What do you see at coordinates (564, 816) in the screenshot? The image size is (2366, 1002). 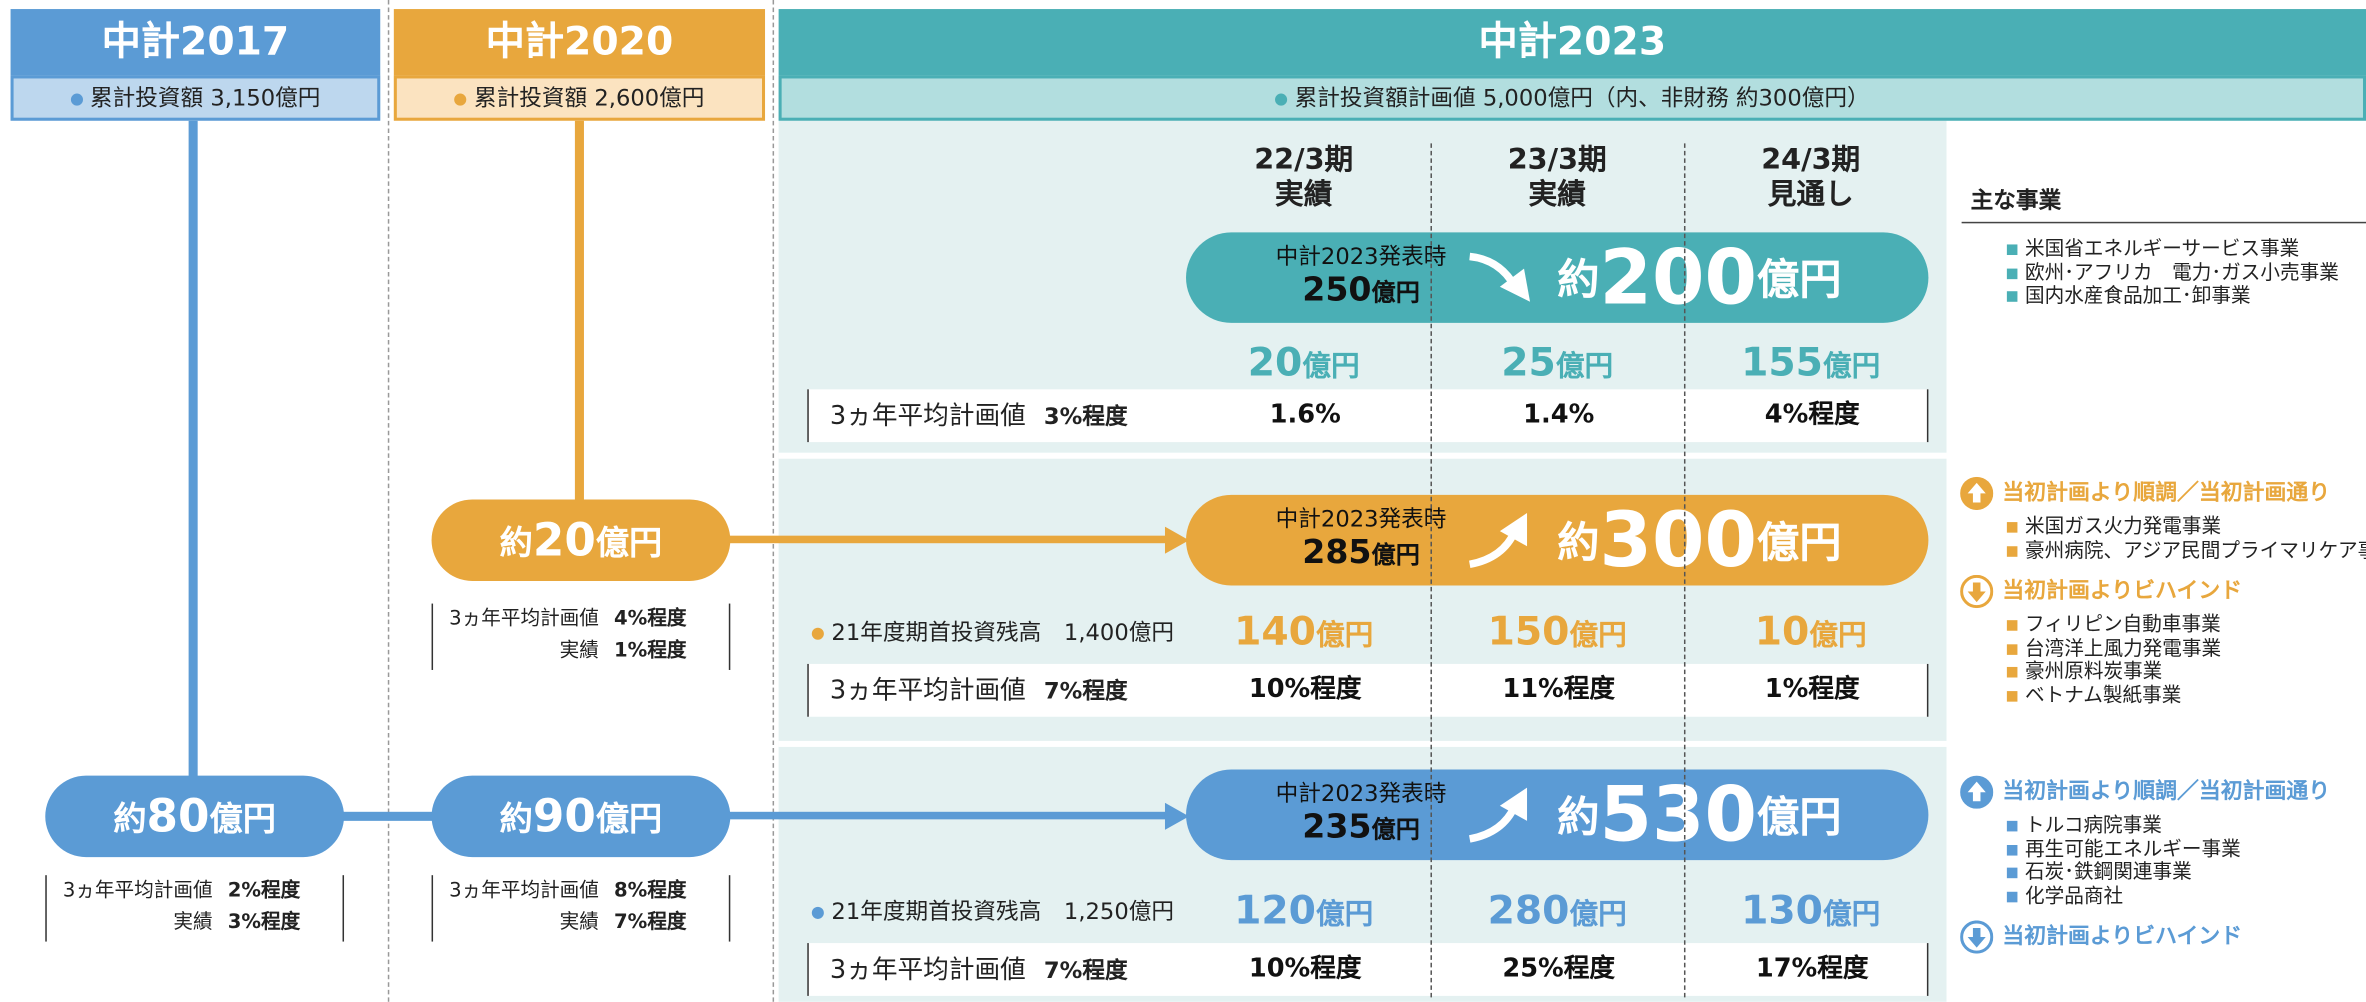 I see `pill-amount: 90` at bounding box center [564, 816].